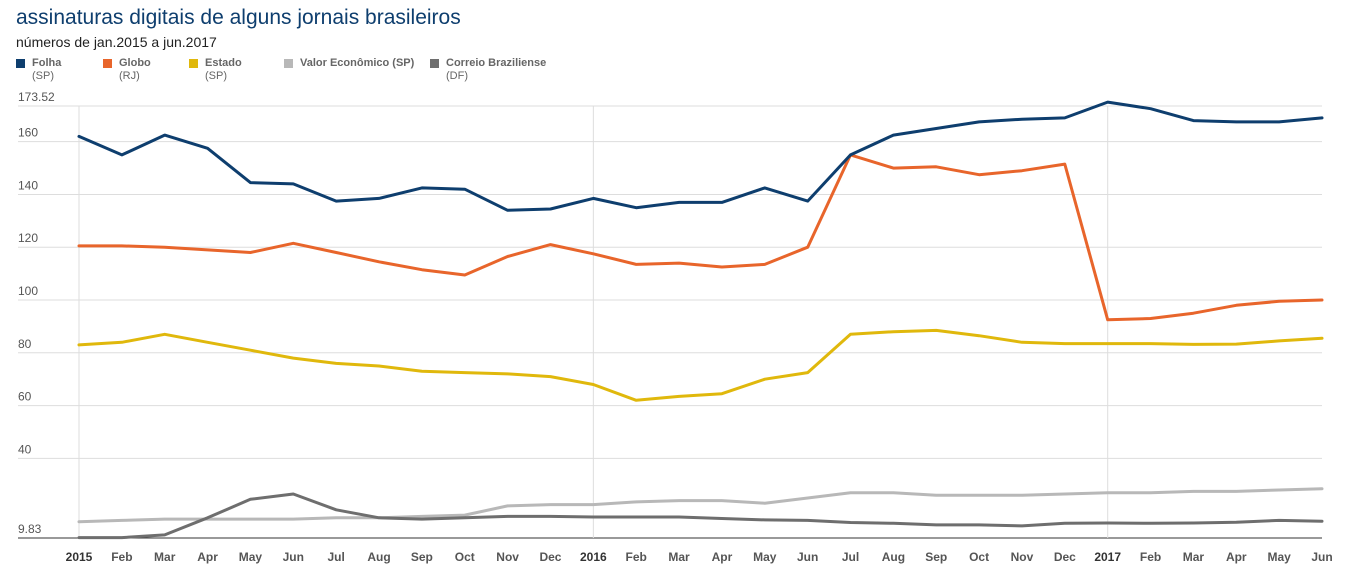 The image size is (1357, 581). I want to click on legend-label: Estado (SP), so click(223, 70).